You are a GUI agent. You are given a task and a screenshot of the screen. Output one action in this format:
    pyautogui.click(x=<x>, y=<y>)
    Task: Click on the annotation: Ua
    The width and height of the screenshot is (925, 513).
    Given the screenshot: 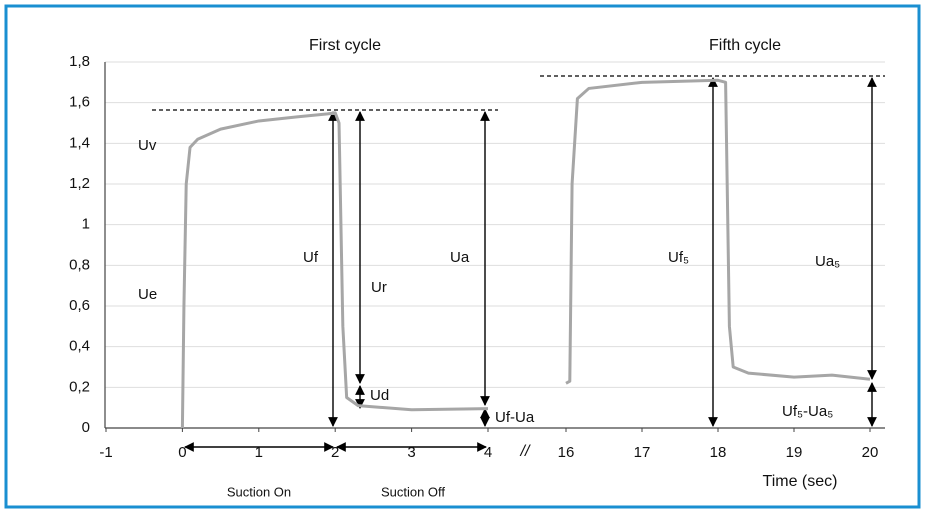 What is the action you would take?
    pyautogui.click(x=460, y=257)
    